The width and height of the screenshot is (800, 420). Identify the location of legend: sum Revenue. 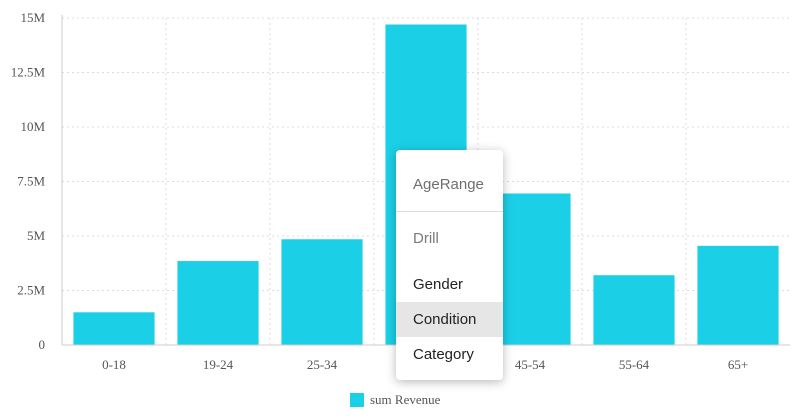
(395, 400).